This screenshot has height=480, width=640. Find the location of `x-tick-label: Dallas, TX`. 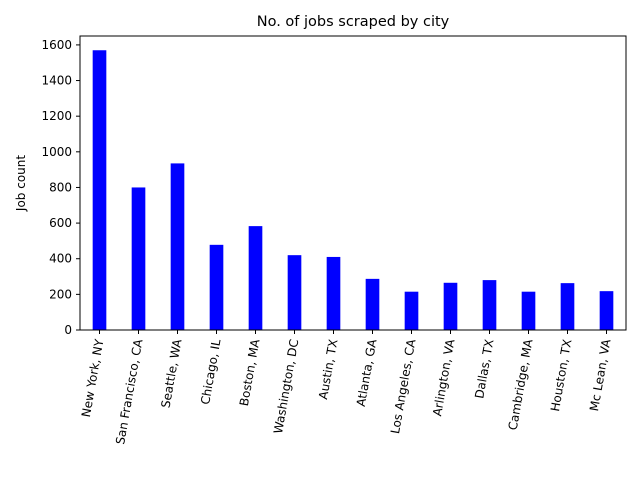

x-tick-label: Dallas, TX is located at coordinates (484, 369).